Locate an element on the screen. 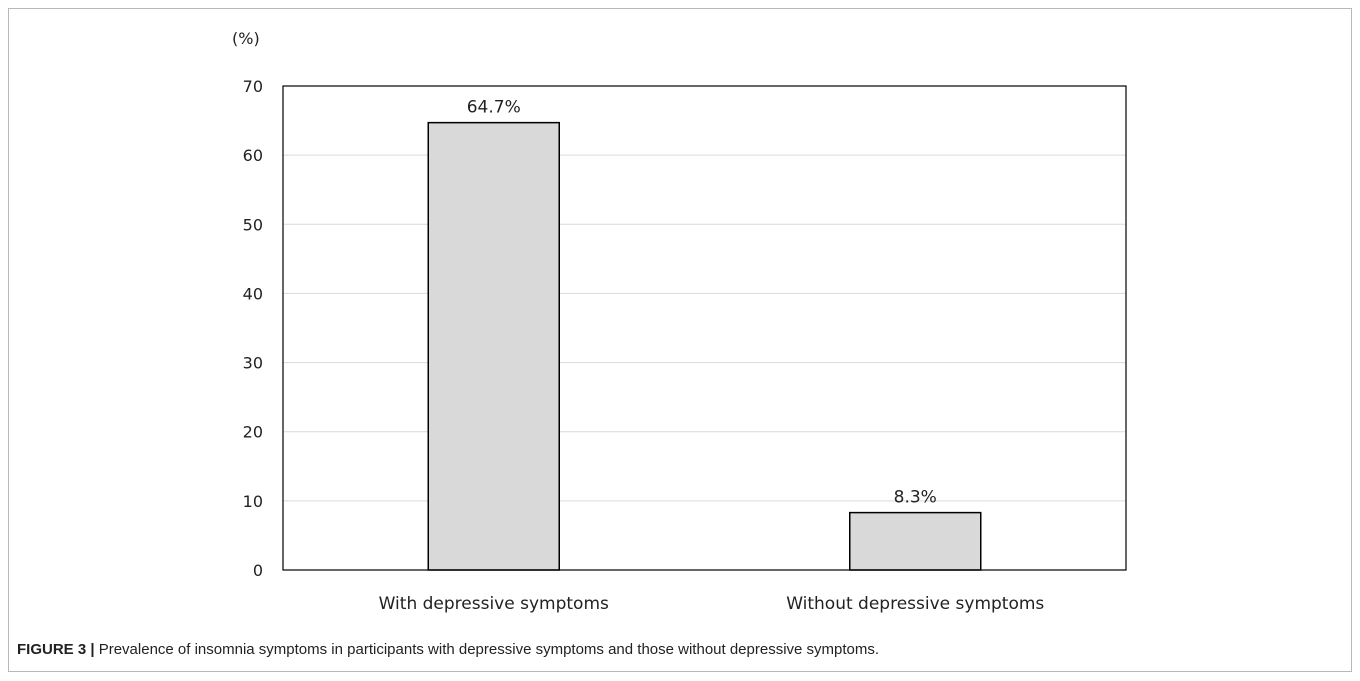 The width and height of the screenshot is (1360, 681). x-category-label: Without depressive symptoms is located at coordinates (915, 604).